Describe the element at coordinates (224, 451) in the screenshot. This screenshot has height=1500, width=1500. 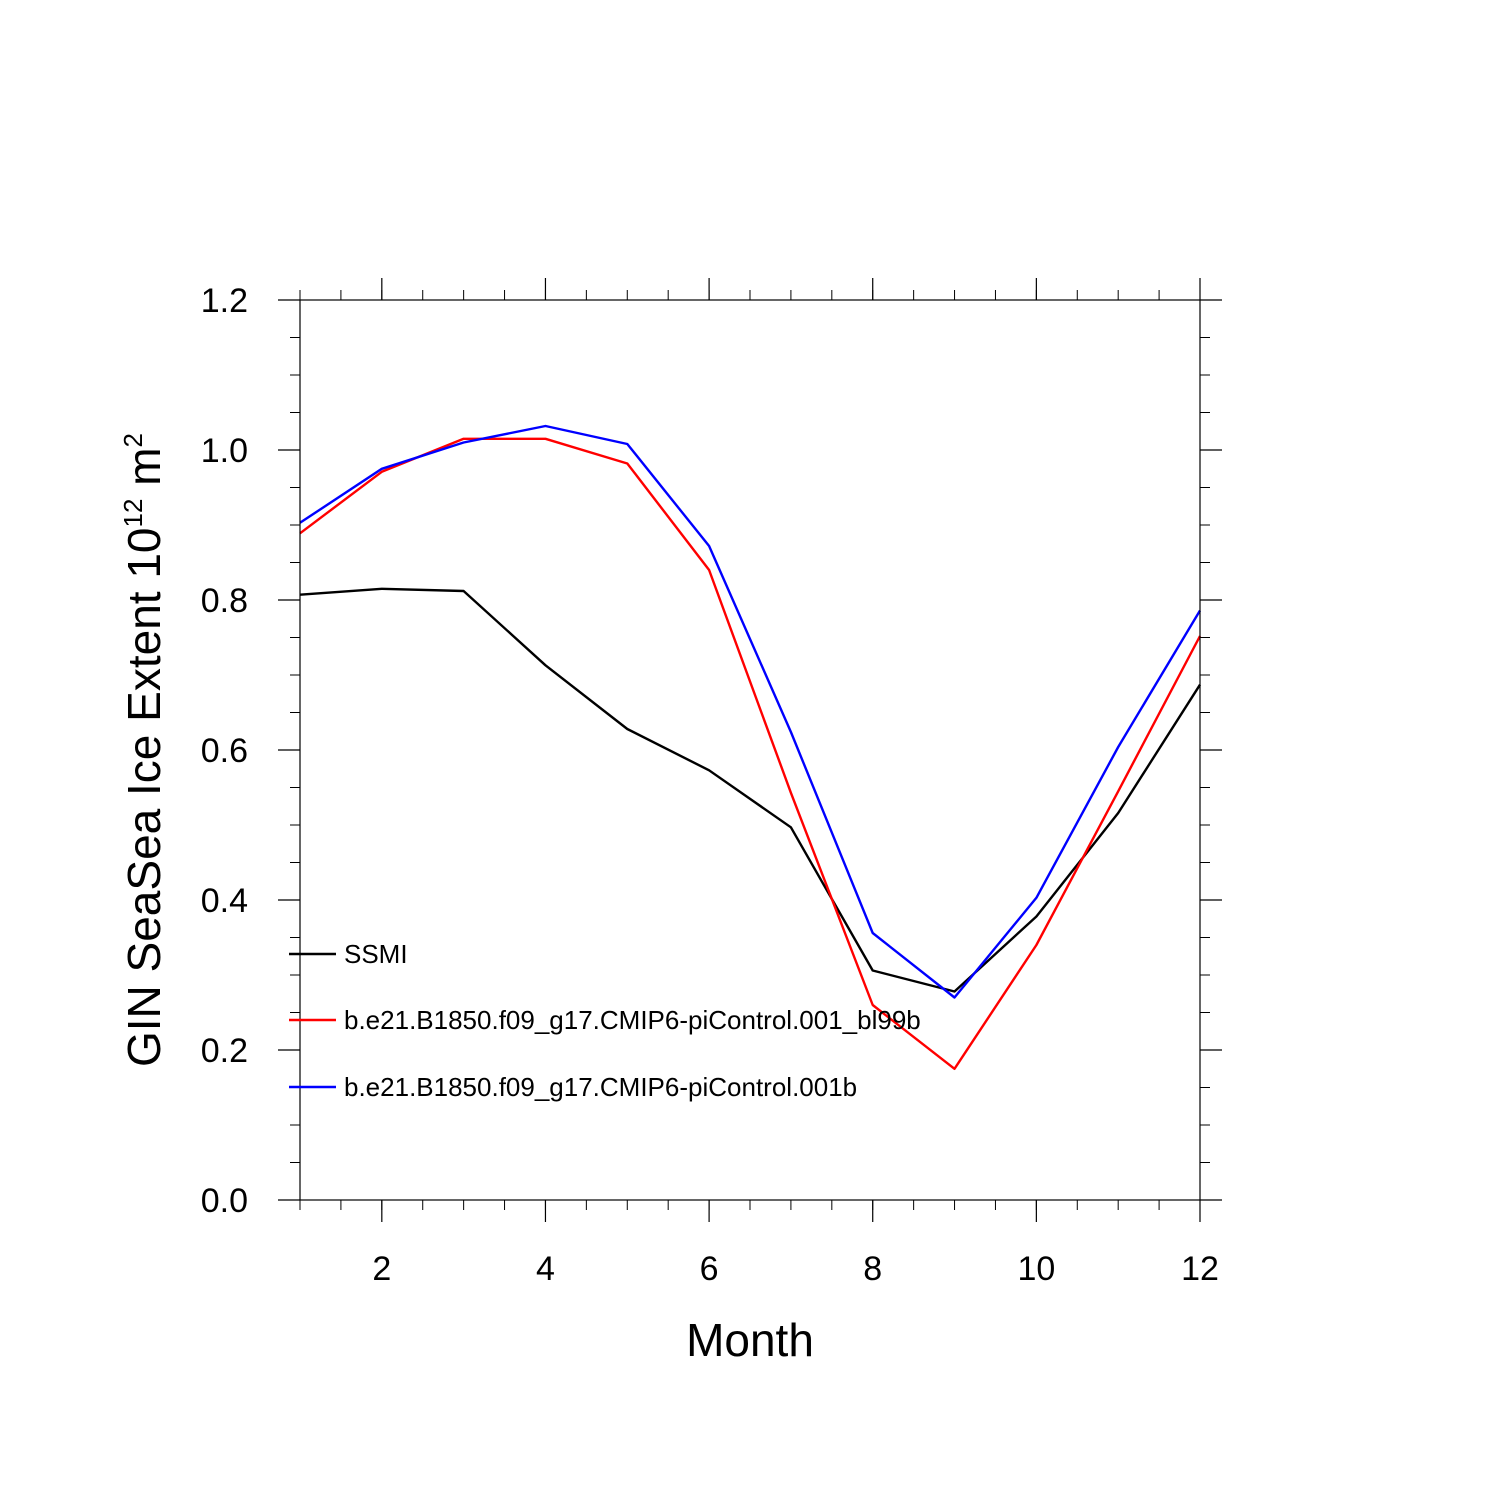
I see `y-tick-label: 1.0` at that location.